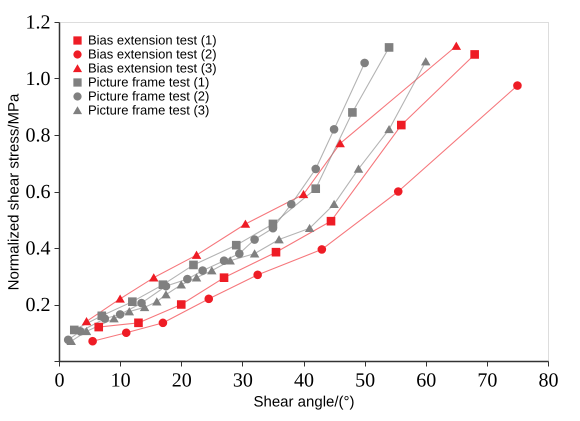 This screenshot has height=421, width=580. Describe the element at coordinates (38, 192) in the screenshot. I see `y-tick-label: 0.6` at that location.